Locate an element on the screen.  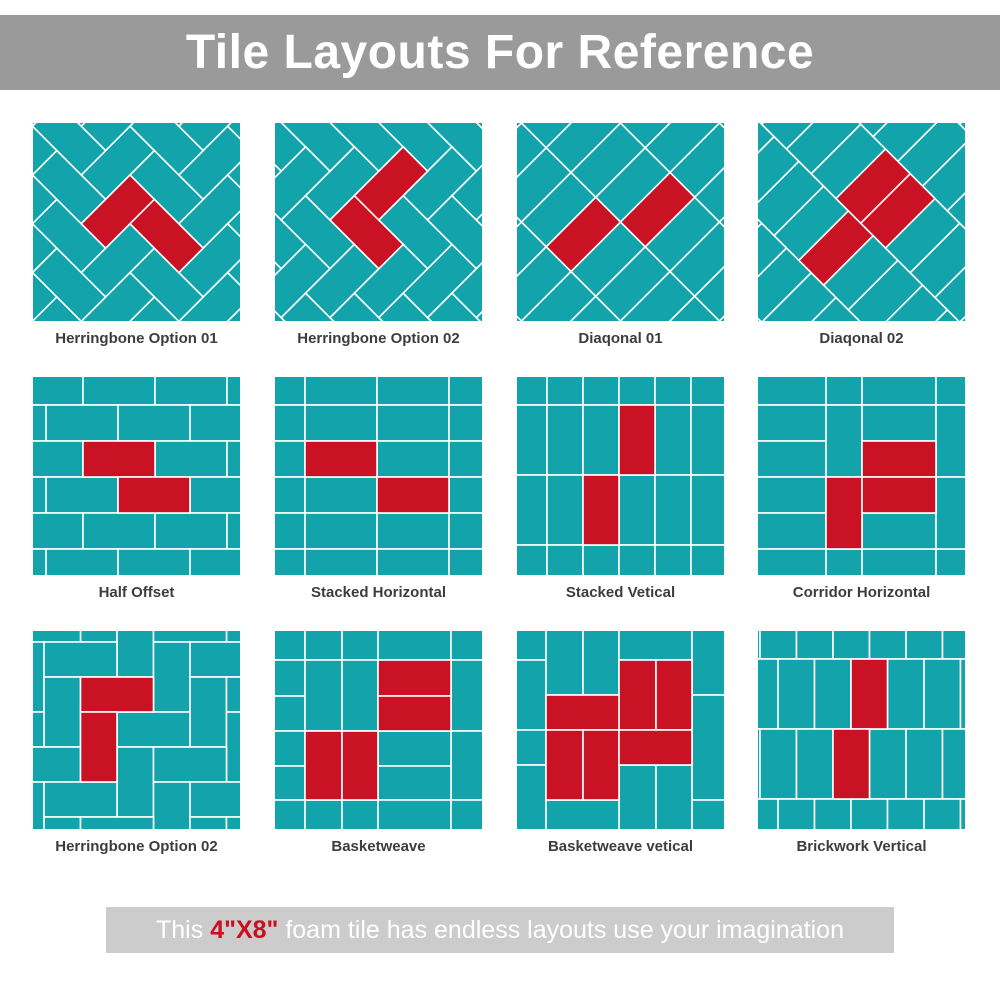
layout-panel-diagonal-01: Diaqonal 01 is located at coordinates (620, 235).